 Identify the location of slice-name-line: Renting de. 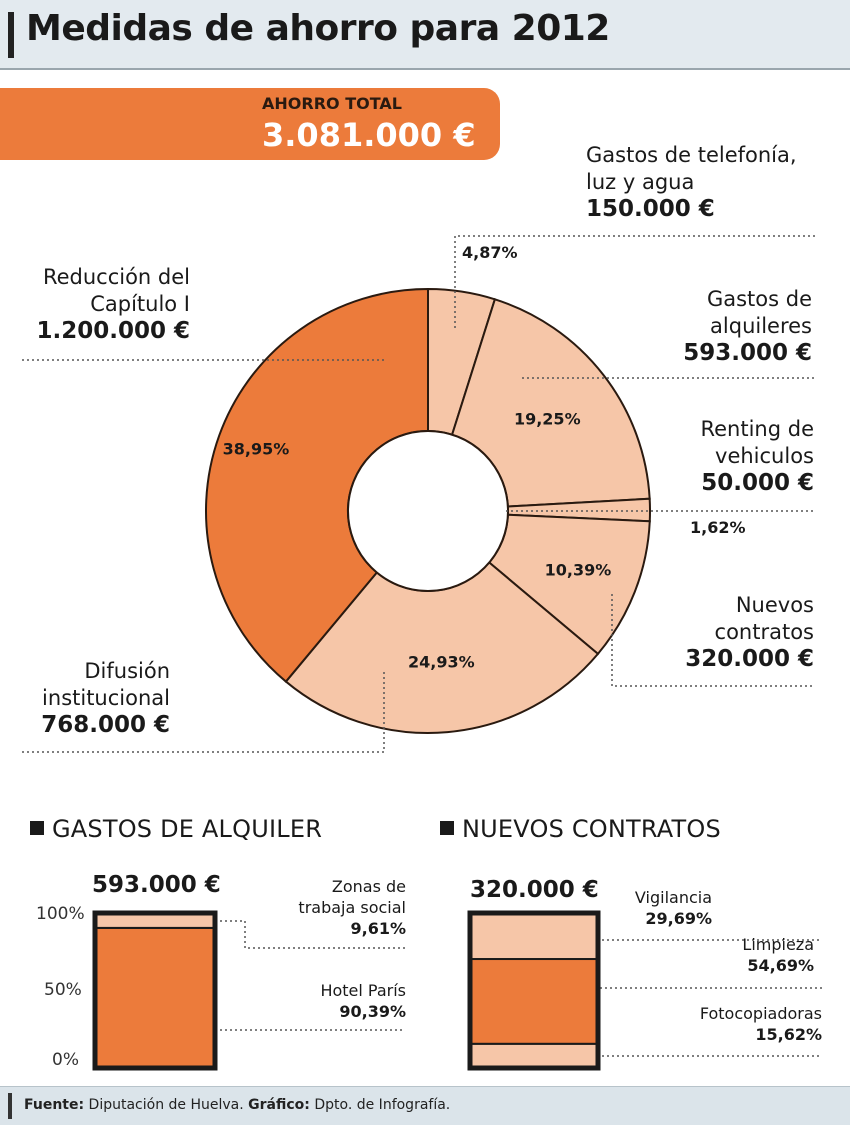
(757, 429).